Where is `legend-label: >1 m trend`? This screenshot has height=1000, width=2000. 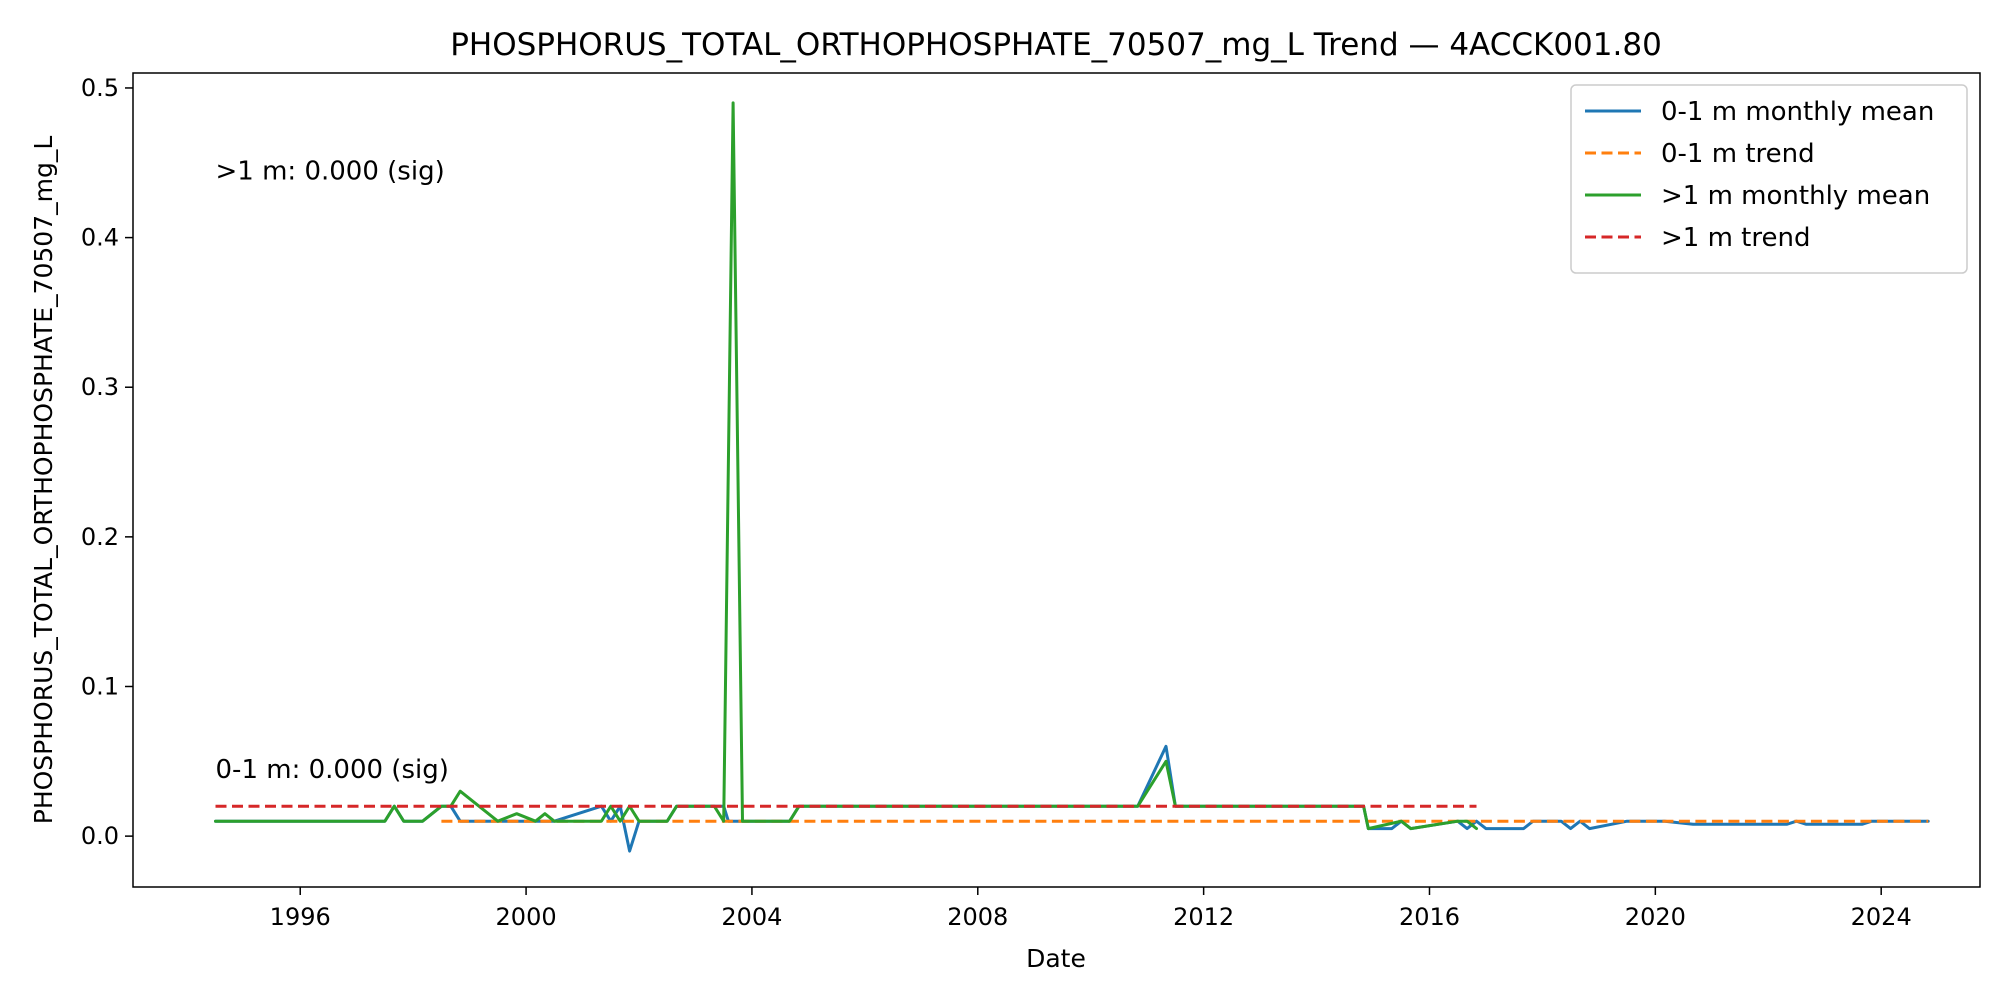 legend-label: >1 m trend is located at coordinates (1735, 238).